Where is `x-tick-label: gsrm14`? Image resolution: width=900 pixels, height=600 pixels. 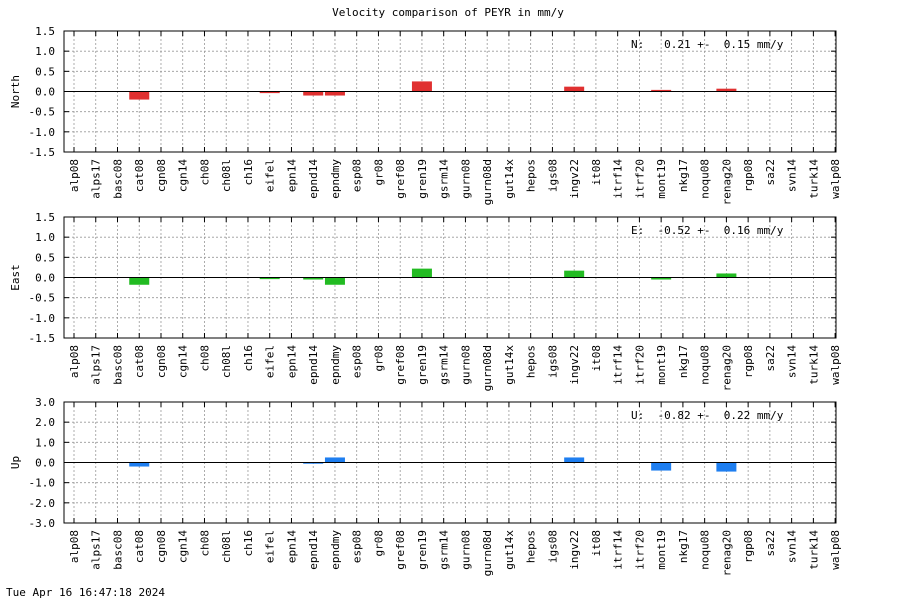
x-tick-label: gsrm14 is located at coordinates (444, 365).